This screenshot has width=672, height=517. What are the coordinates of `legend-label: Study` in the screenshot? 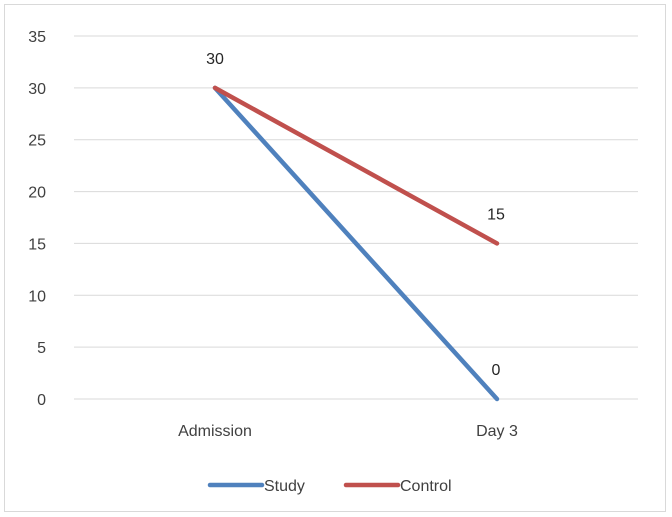 It's located at (284, 486).